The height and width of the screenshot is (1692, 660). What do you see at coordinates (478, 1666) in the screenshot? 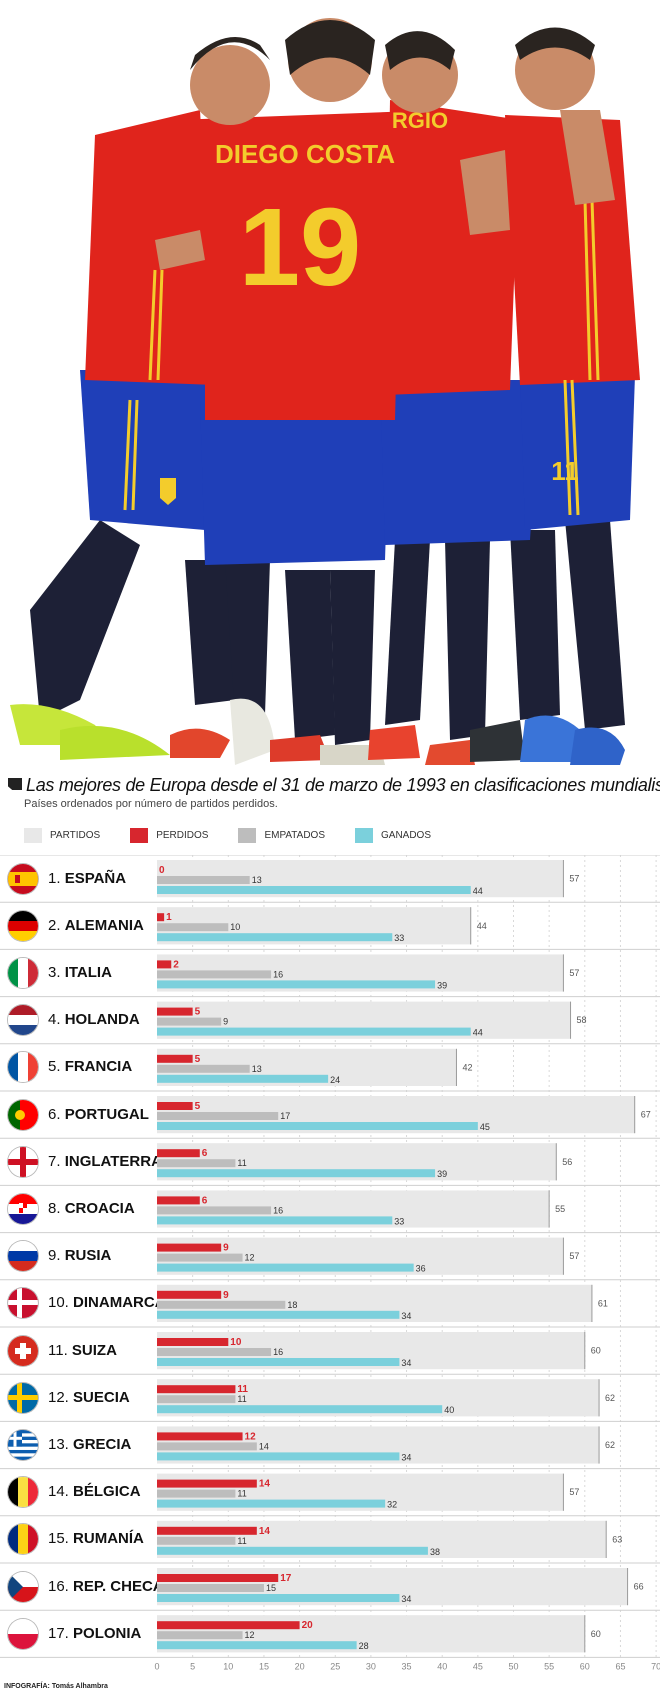
I see `x-tick-label: 45` at bounding box center [478, 1666].